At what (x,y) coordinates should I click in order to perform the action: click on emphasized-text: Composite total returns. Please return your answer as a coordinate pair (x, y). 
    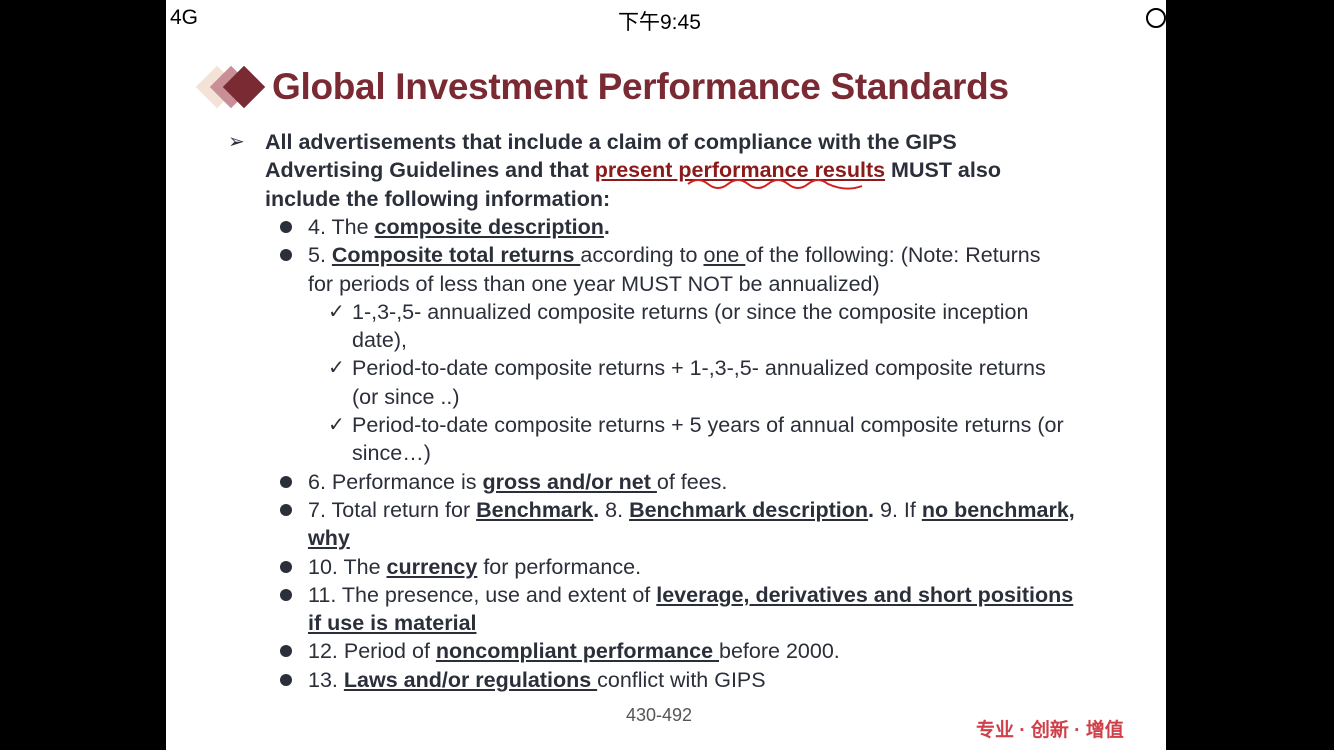
    Looking at the image, I should click on (456, 255).